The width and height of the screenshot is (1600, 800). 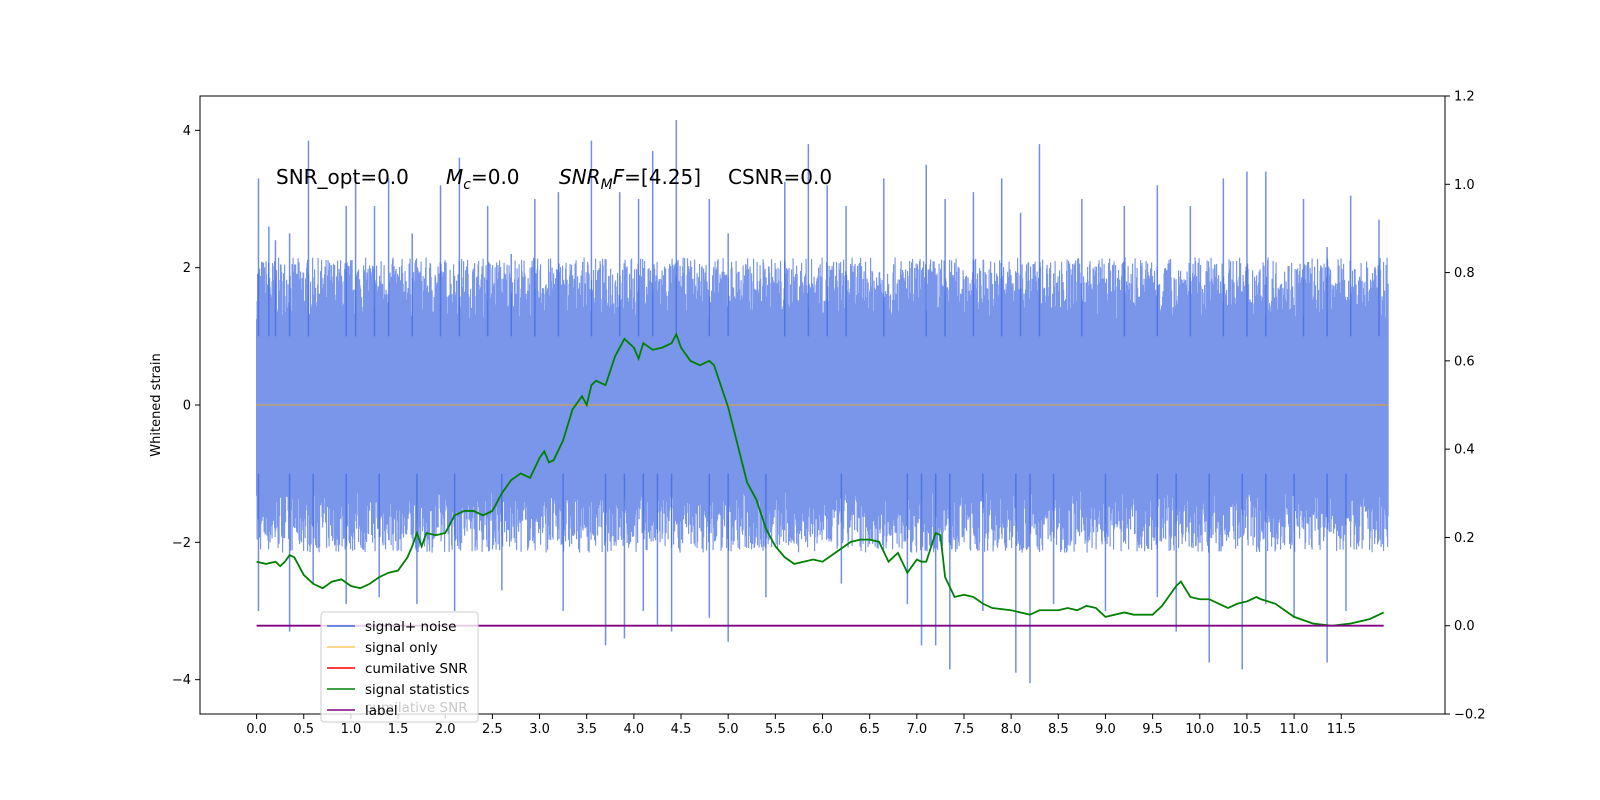 What do you see at coordinates (1464, 538) in the screenshot?
I see `y2-tick-label: 0.2` at bounding box center [1464, 538].